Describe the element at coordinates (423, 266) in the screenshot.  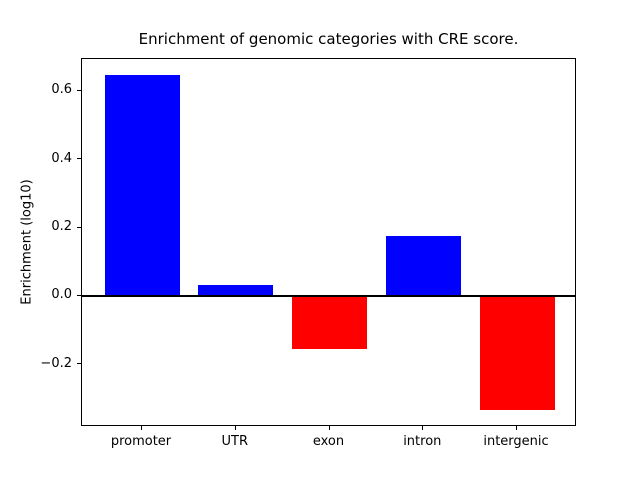
I see `bar-intron` at that location.